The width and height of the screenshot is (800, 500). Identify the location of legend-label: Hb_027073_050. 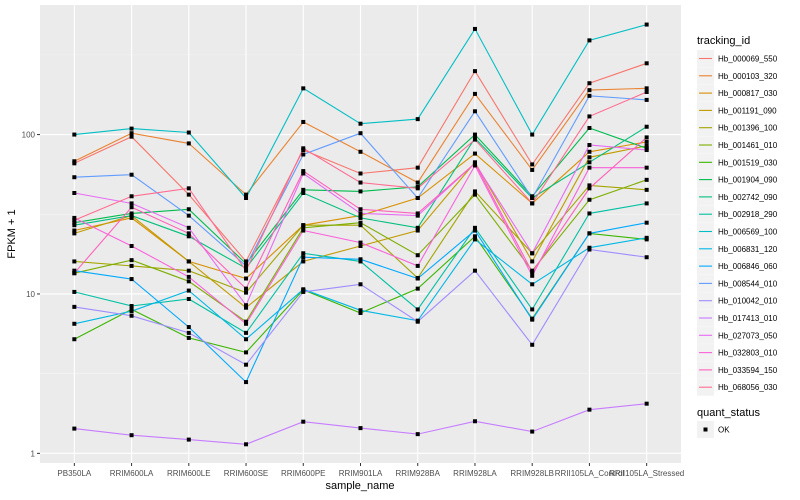
(748, 335).